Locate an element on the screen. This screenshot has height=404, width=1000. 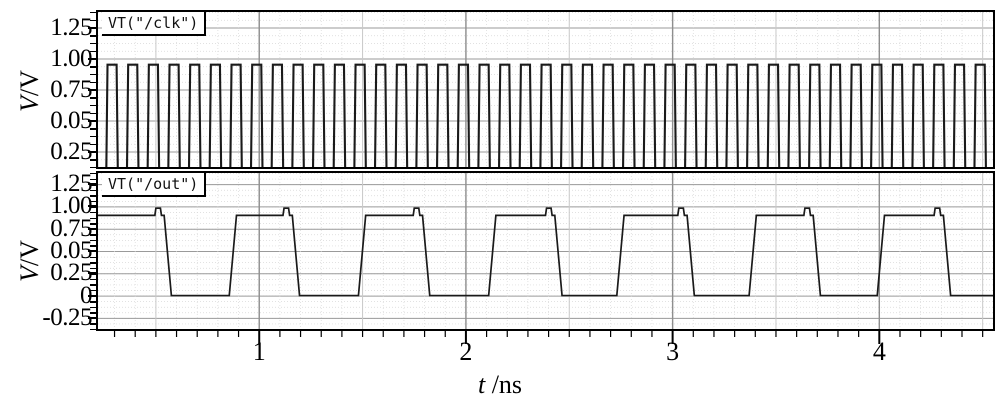
legend-out: VT("/out") is located at coordinates (154, 185).